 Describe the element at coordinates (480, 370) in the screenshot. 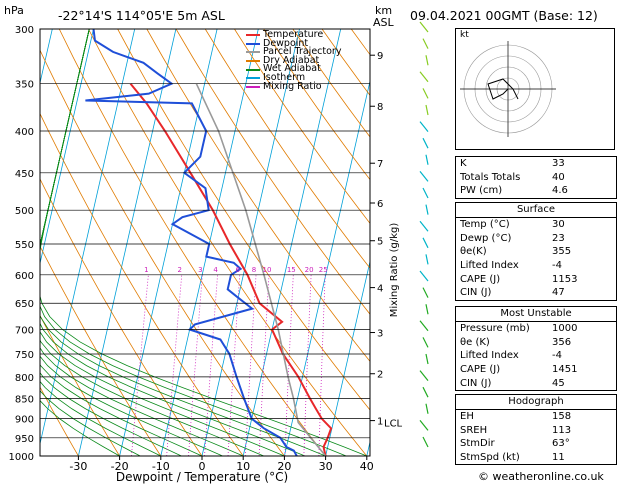

I see `mu-label: CAPE (J)` at that location.